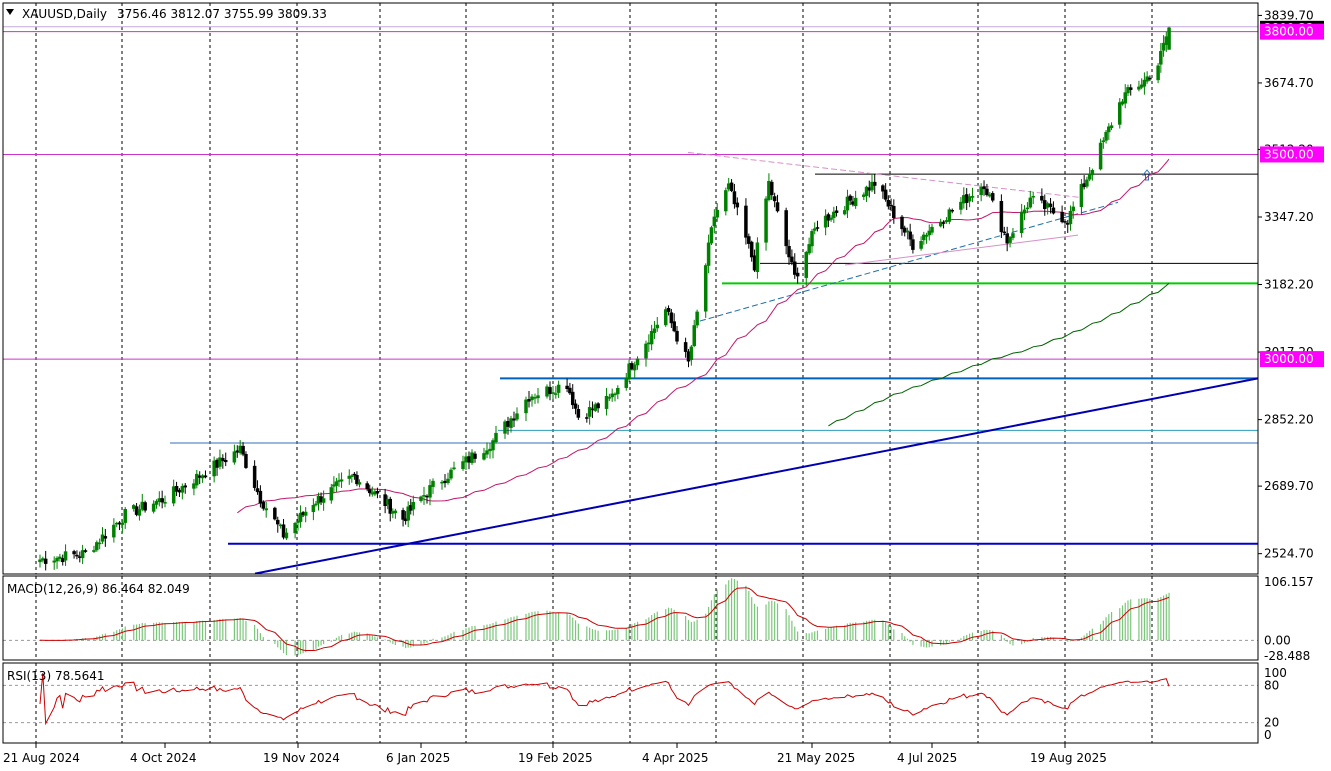 The height and width of the screenshot is (771, 1331). I want to click on rsi-label: RSI(13) 78.5641, so click(56, 676).